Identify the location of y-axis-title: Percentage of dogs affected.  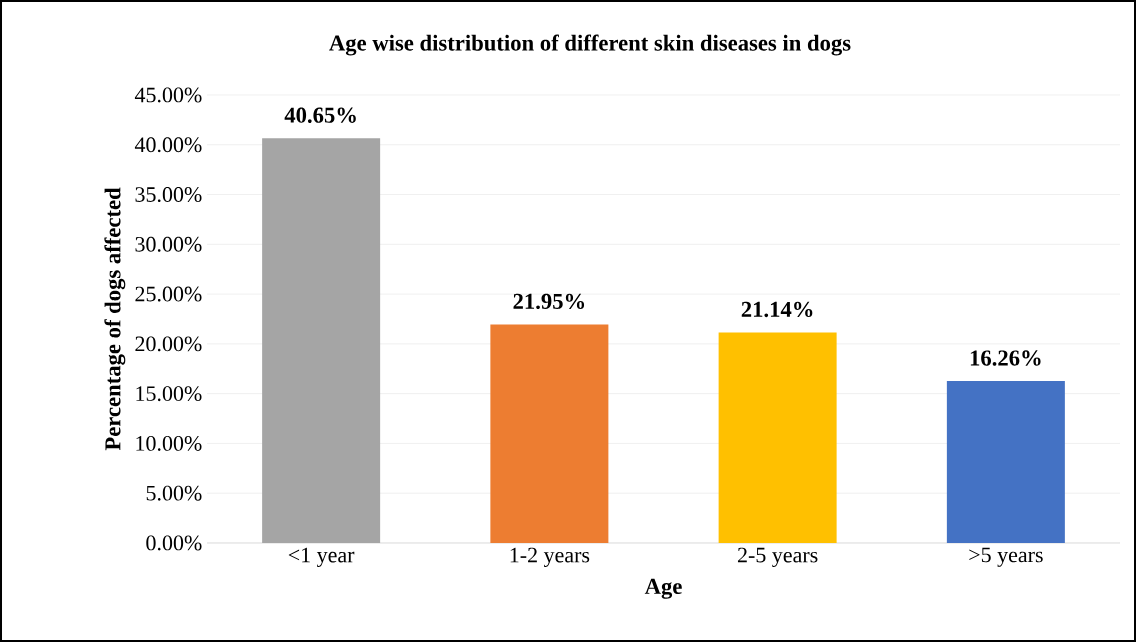
(115, 319).